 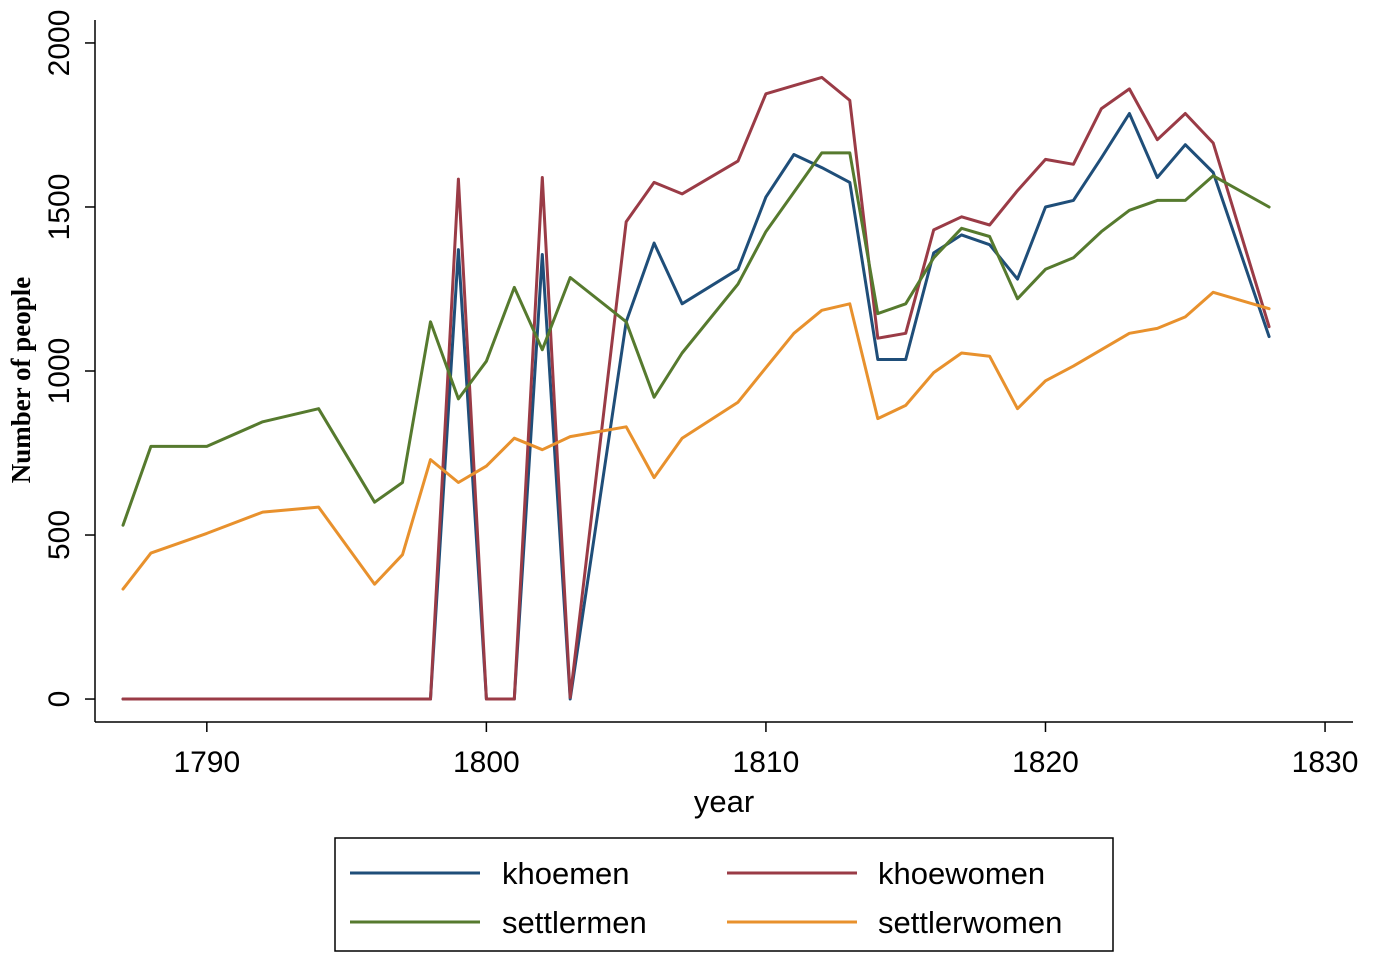 I want to click on x-tick-label: 1830, so click(x=1325, y=762).